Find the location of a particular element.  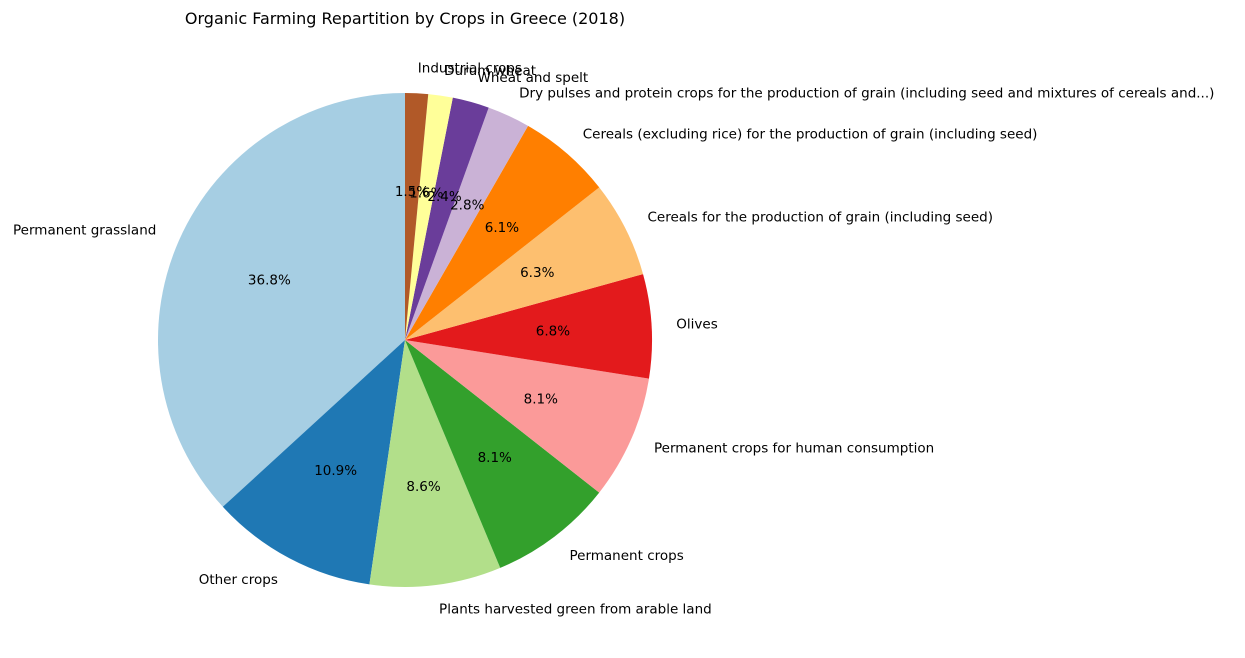

slice-percent-label: 8.6% is located at coordinates (423, 487).